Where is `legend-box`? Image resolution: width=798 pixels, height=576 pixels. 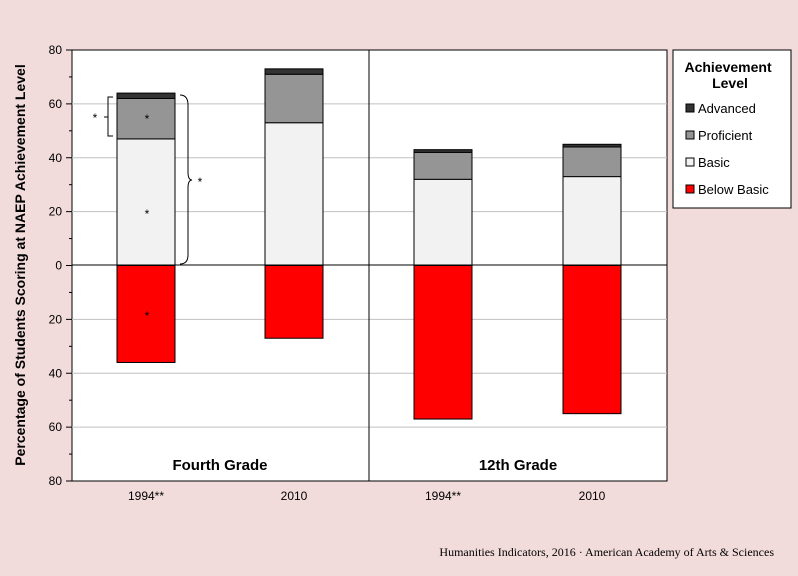
legend-box is located at coordinates (732, 129).